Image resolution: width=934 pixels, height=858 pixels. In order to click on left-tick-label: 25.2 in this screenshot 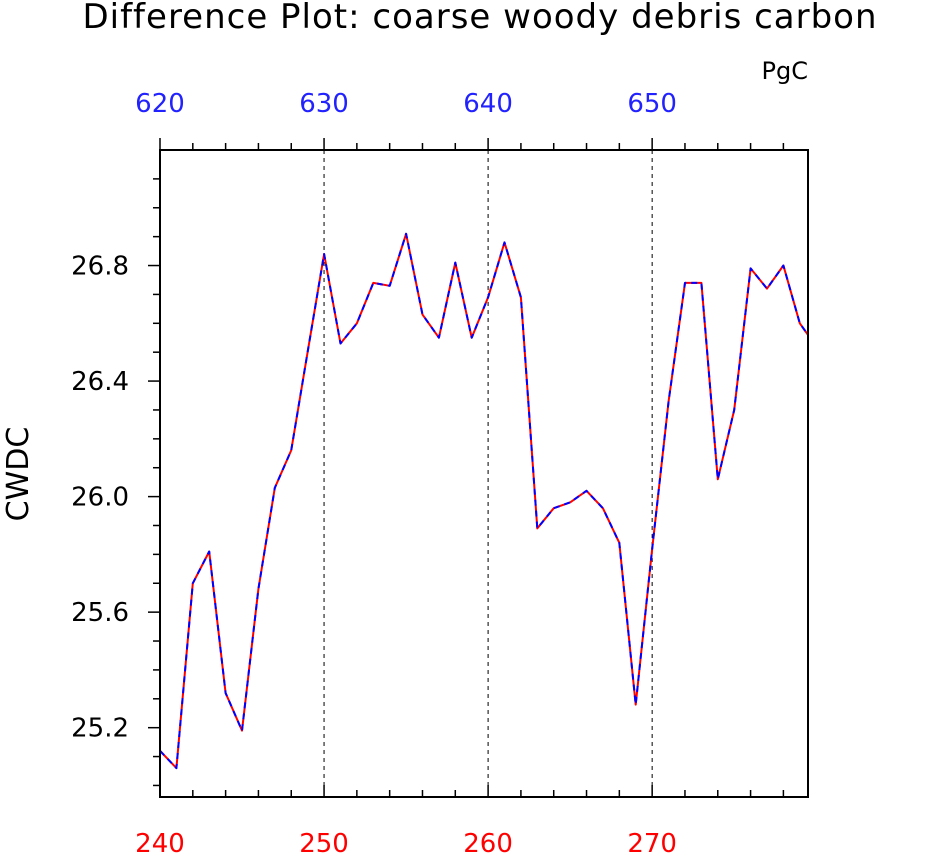, I will do `click(100, 729)`.